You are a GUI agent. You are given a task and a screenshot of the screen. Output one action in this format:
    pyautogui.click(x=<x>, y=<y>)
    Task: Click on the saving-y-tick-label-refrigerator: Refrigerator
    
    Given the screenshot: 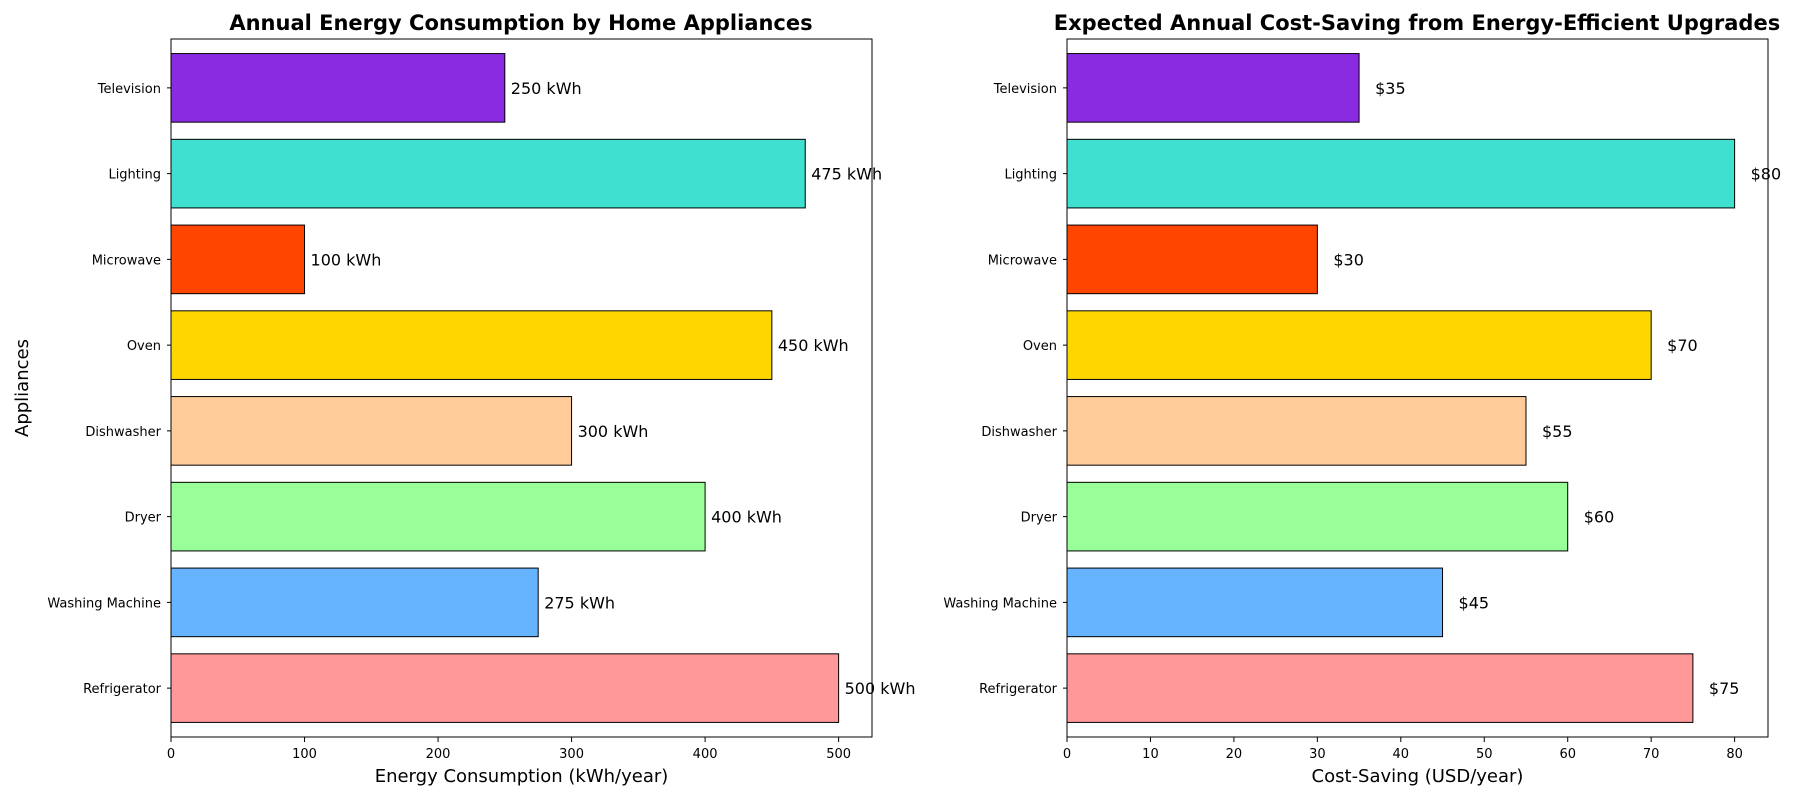 What is the action you would take?
    pyautogui.click(x=1018, y=689)
    